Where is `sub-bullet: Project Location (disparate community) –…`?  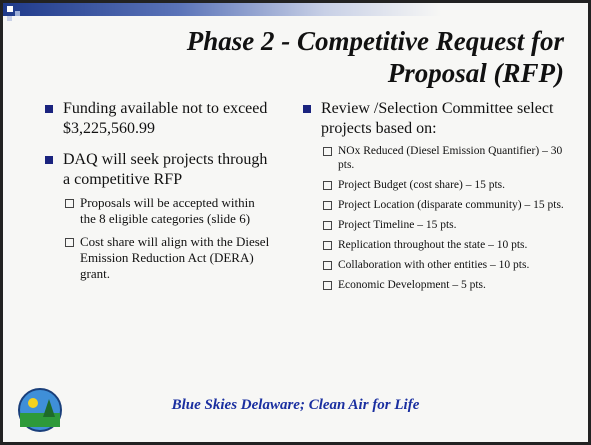
sub-bullet: Project Location (disparate community) –… is located at coordinates (445, 205).